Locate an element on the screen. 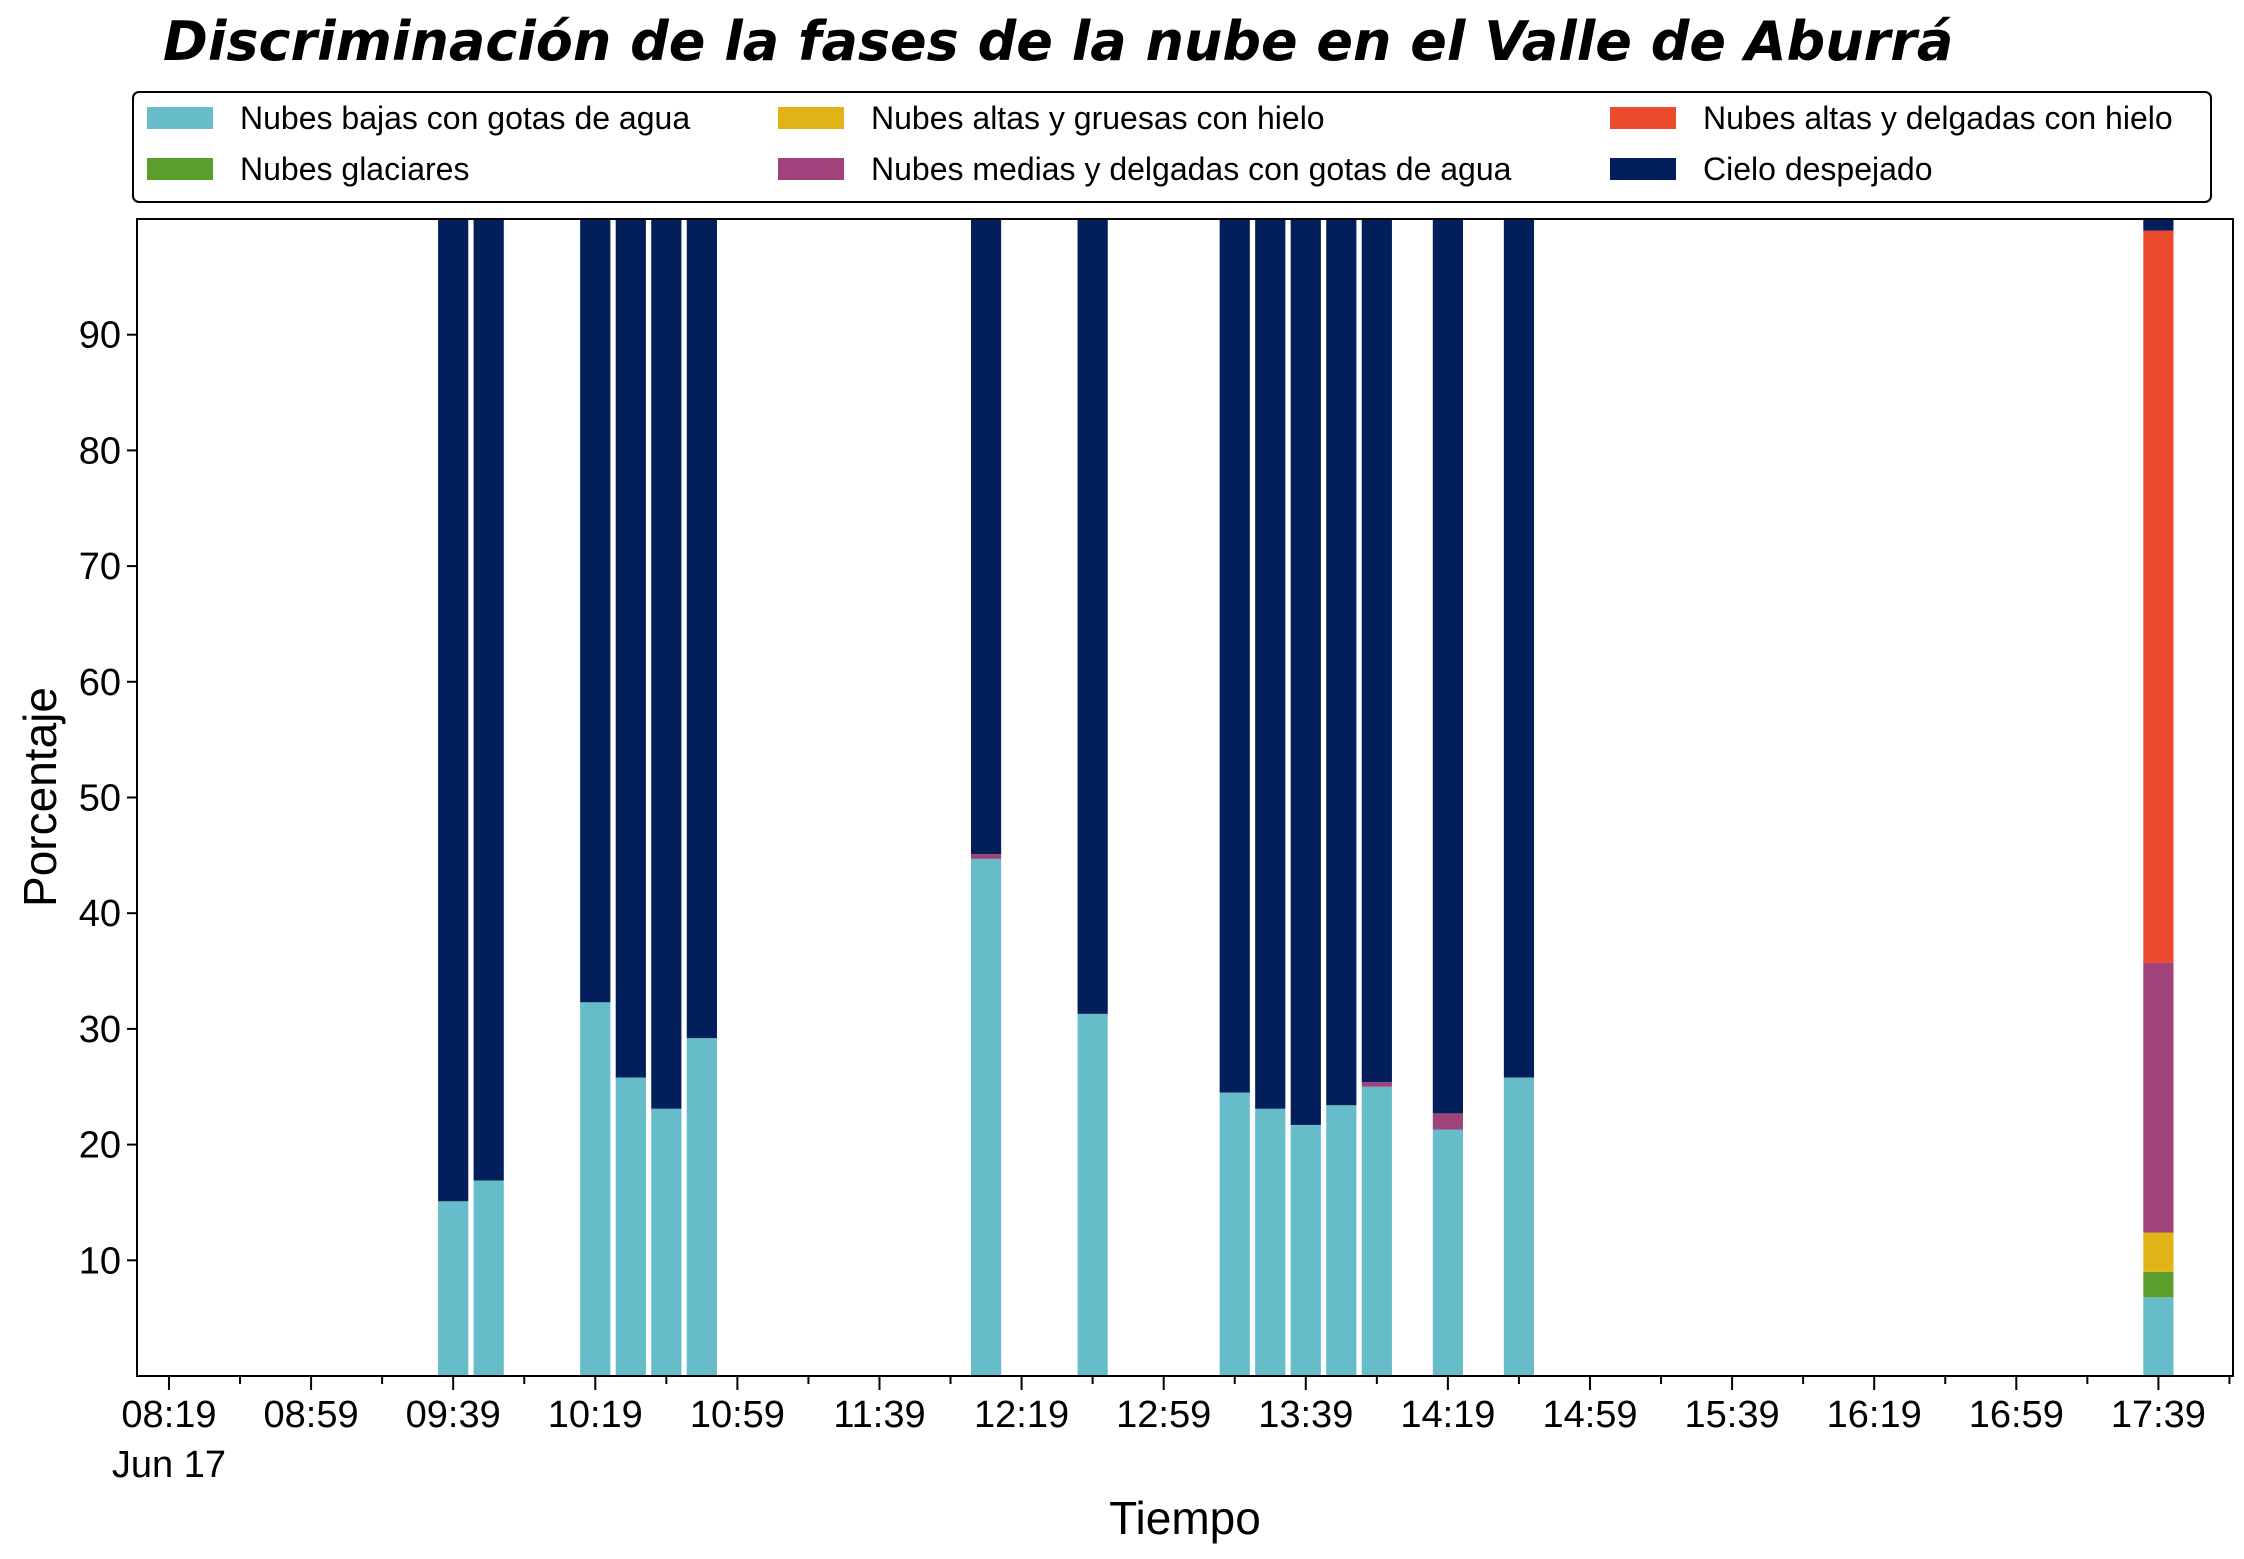 The width and height of the screenshot is (2244, 1559). y-axis-label: Porcentaje is located at coordinates (40, 797).